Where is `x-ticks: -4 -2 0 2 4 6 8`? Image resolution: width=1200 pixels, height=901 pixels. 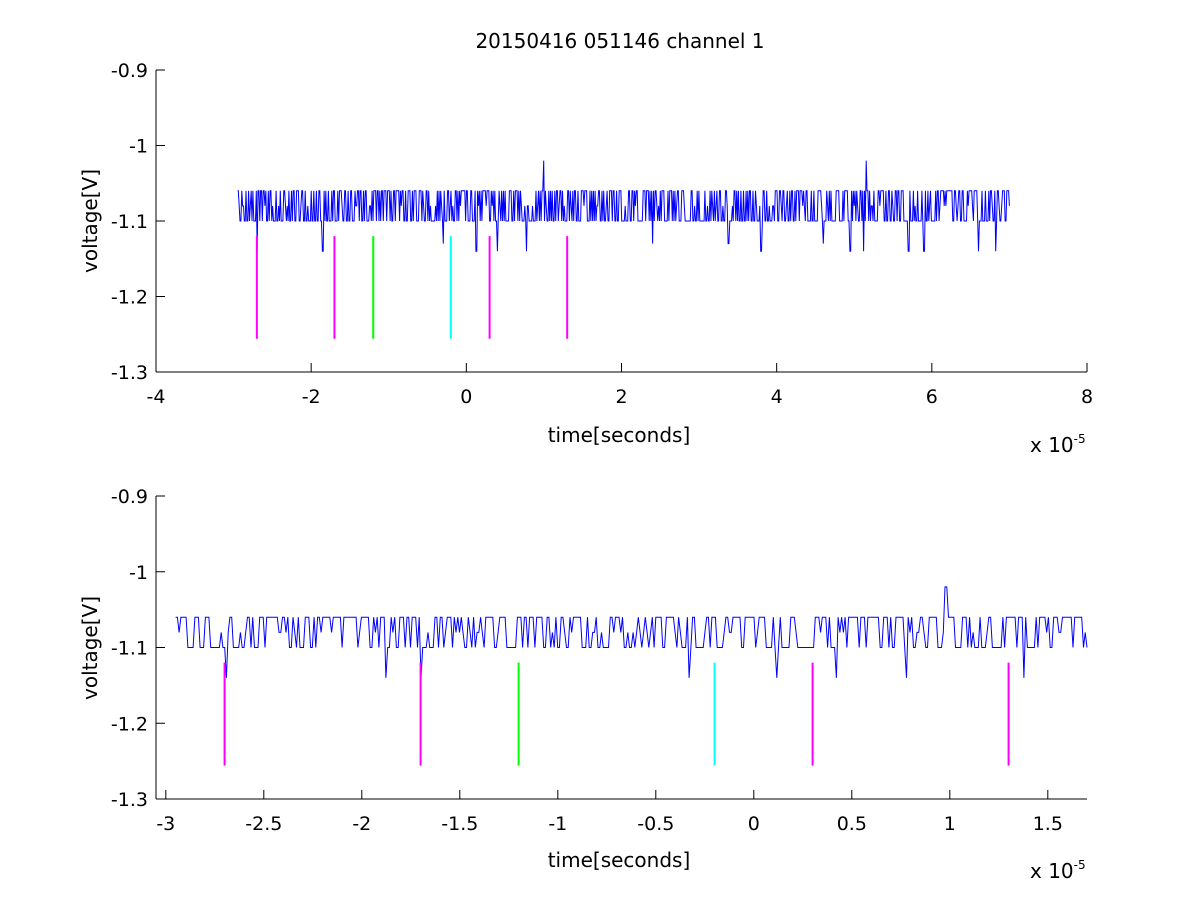 x-ticks: -4 -2 0 2 4 6 8 is located at coordinates (620, 385).